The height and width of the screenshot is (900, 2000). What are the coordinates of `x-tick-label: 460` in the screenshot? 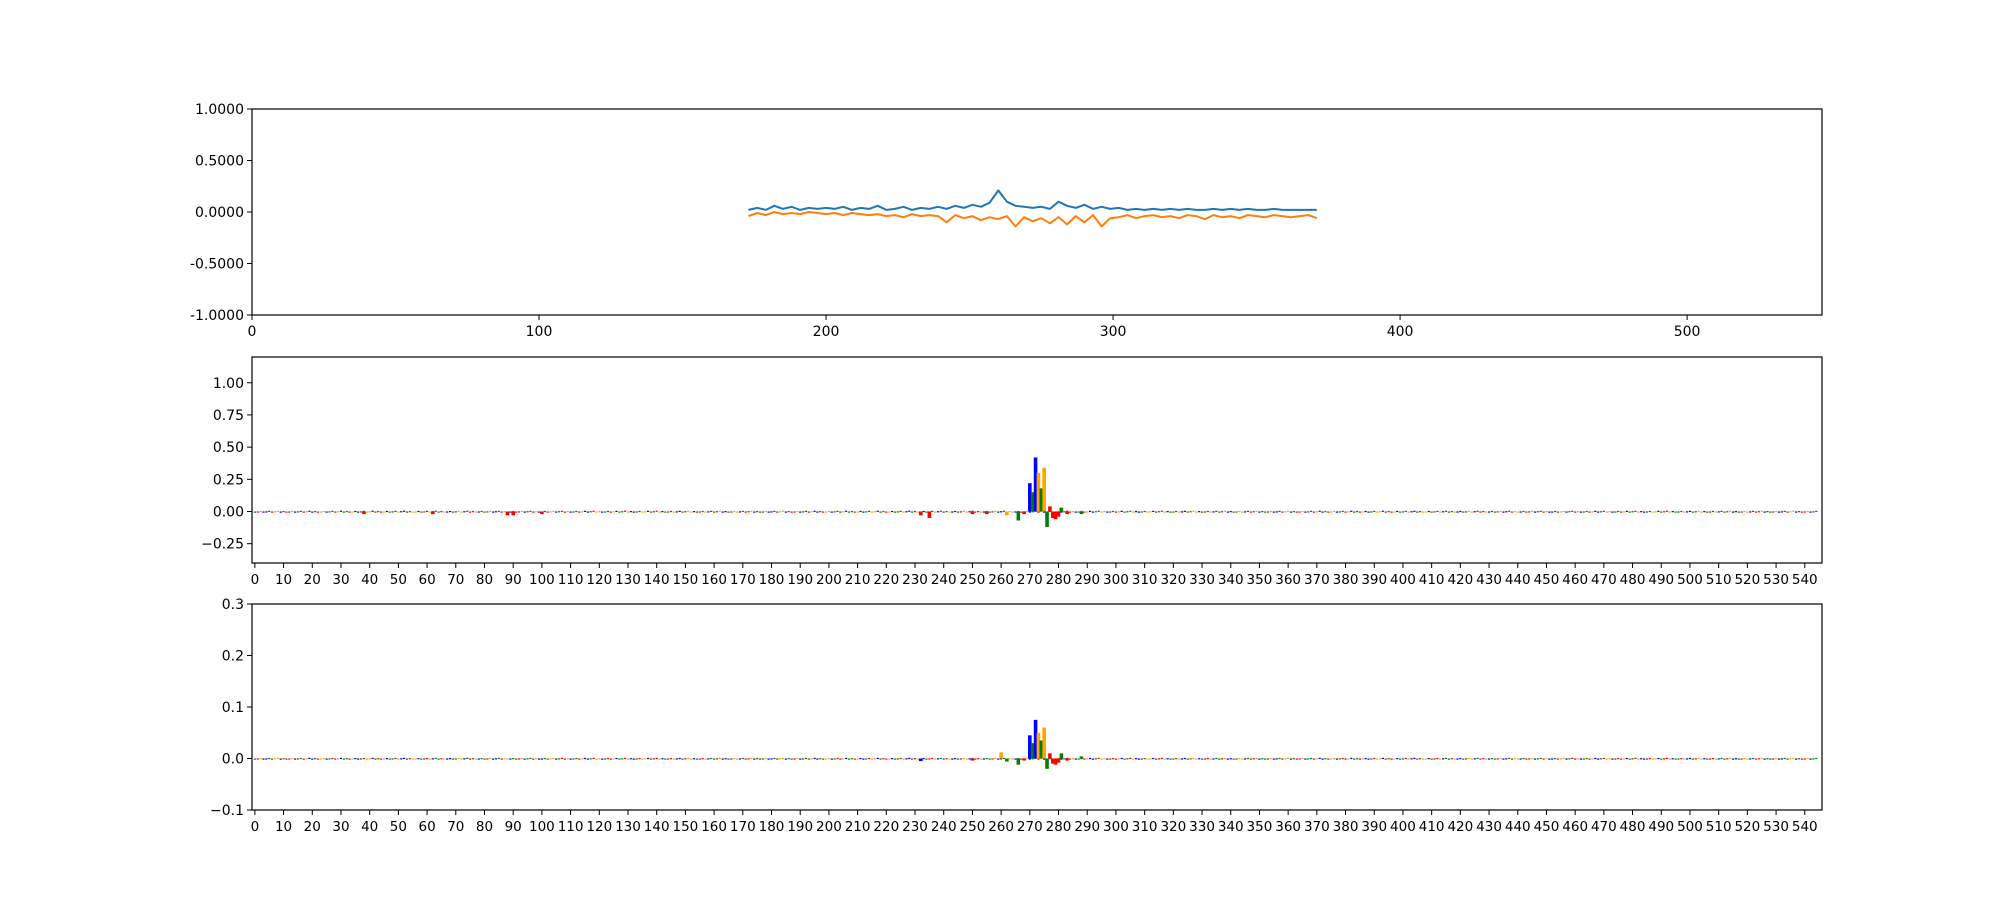 It's located at (1575, 827).